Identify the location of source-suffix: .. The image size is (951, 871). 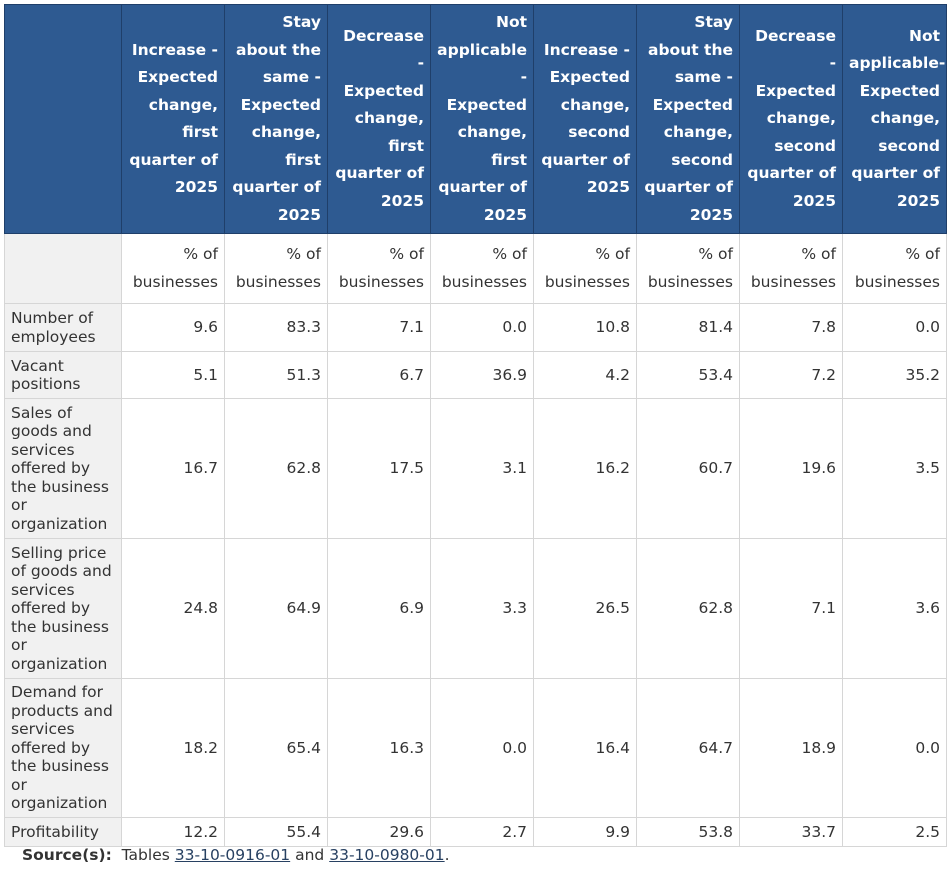
(447, 855).